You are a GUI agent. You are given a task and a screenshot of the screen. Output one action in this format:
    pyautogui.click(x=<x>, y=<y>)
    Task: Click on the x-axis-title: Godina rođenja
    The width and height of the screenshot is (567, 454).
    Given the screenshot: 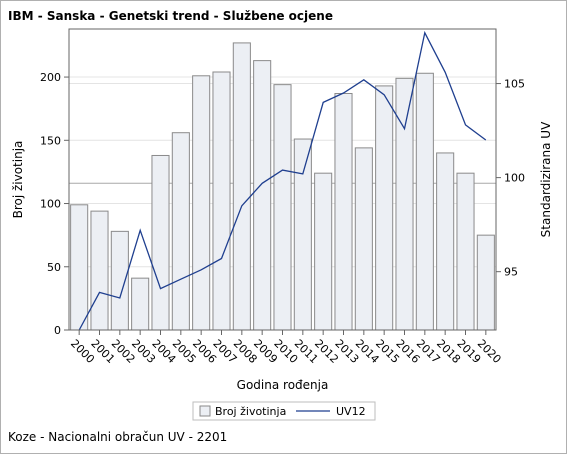 What is the action you would take?
    pyautogui.click(x=283, y=385)
    